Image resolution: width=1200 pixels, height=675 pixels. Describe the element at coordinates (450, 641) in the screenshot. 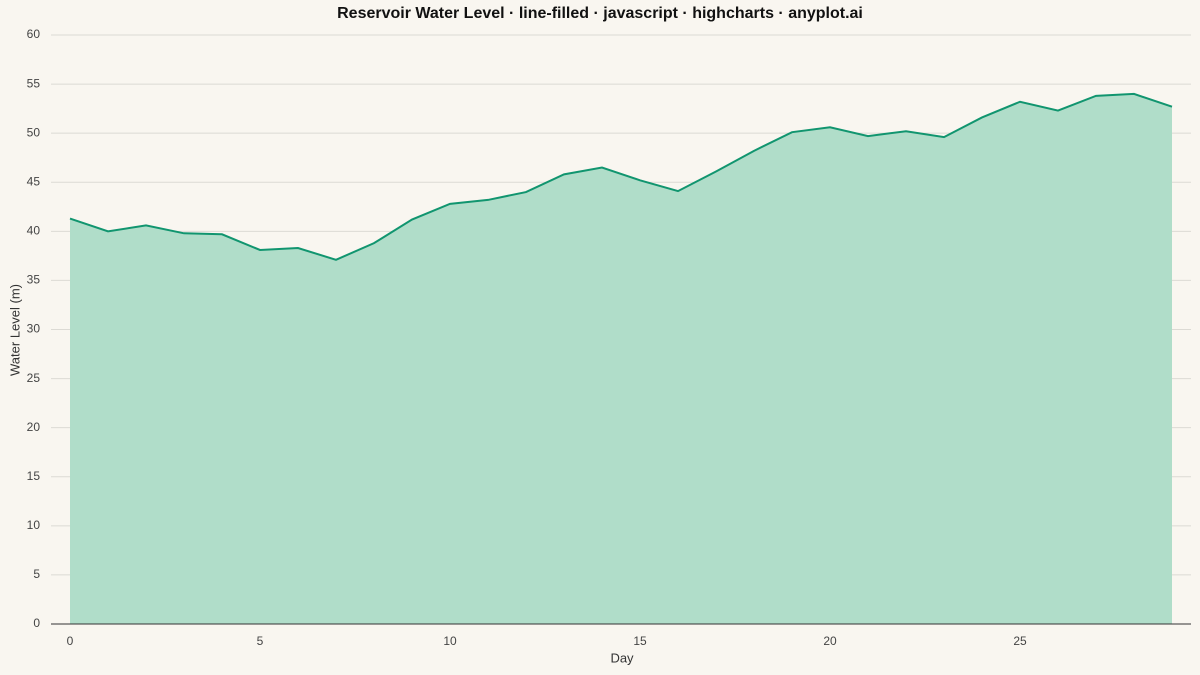

I see `x-tick-label: 10` at that location.